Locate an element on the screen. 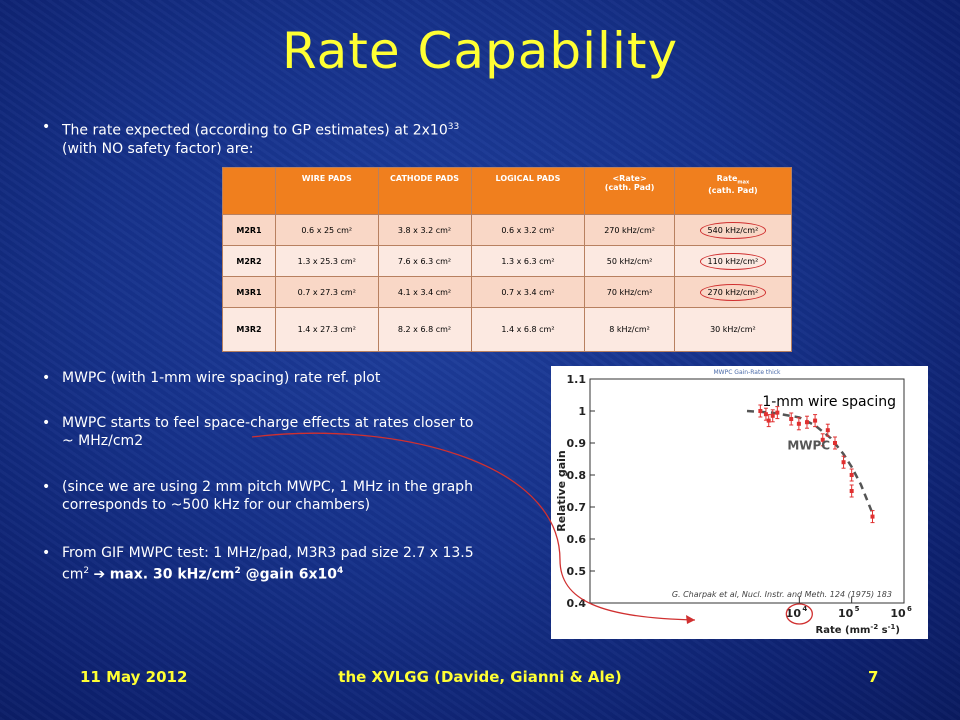  header-cathode-pads: CATHODE PADS is located at coordinates (424, 191).